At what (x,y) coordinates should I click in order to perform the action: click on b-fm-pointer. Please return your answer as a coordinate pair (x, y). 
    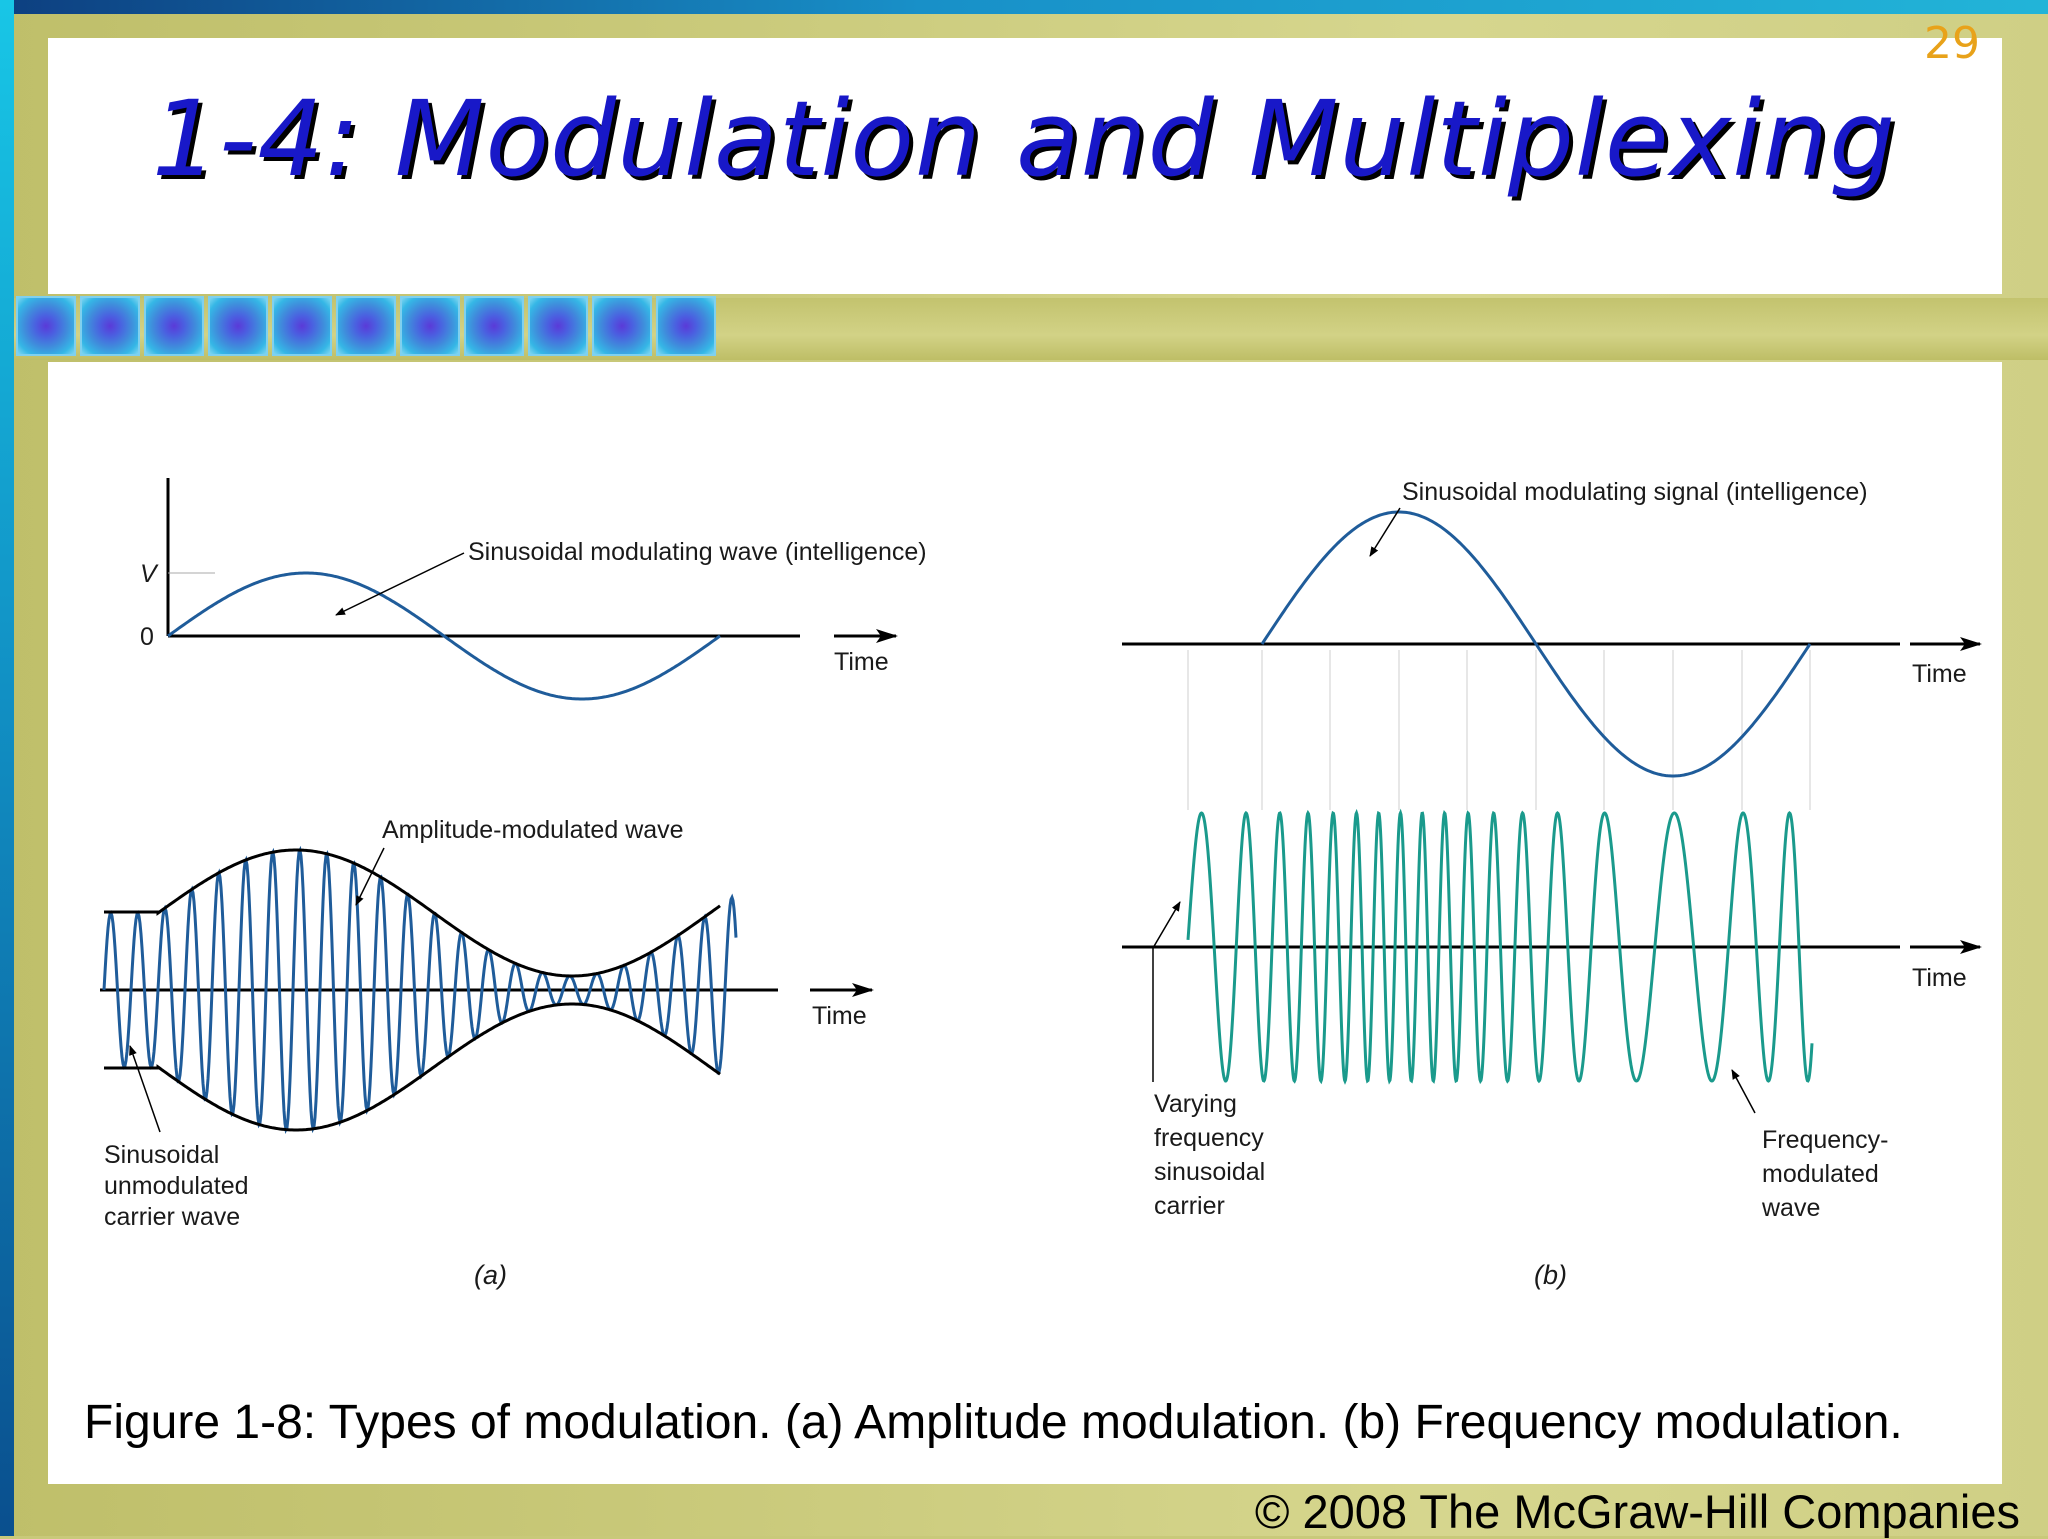
    Looking at the image, I should click on (1743, 1091).